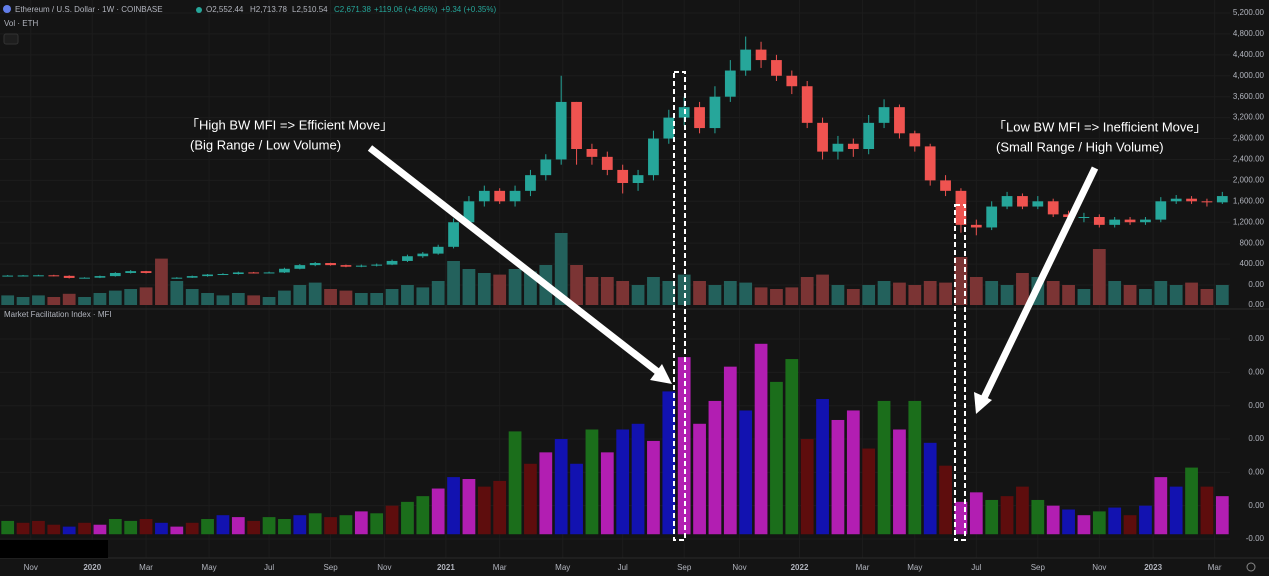 This screenshot has height=576, width=1269. What do you see at coordinates (89, 9) in the screenshot?
I see `symbol: Ethereum / U.S. Dollar · 1W · COINBASE` at bounding box center [89, 9].